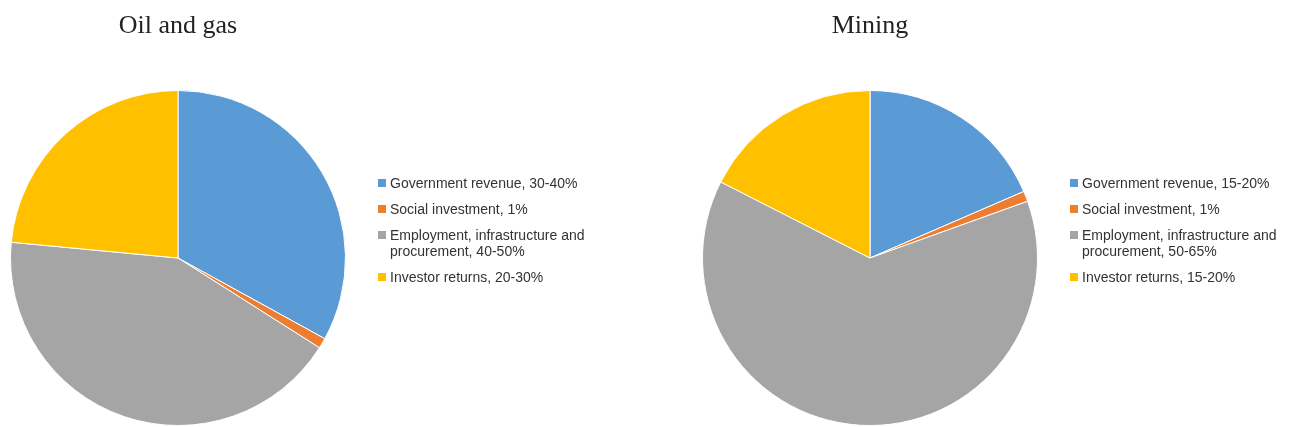  I want to click on legend-label: Government revenue, 15-20%, so click(1176, 183).